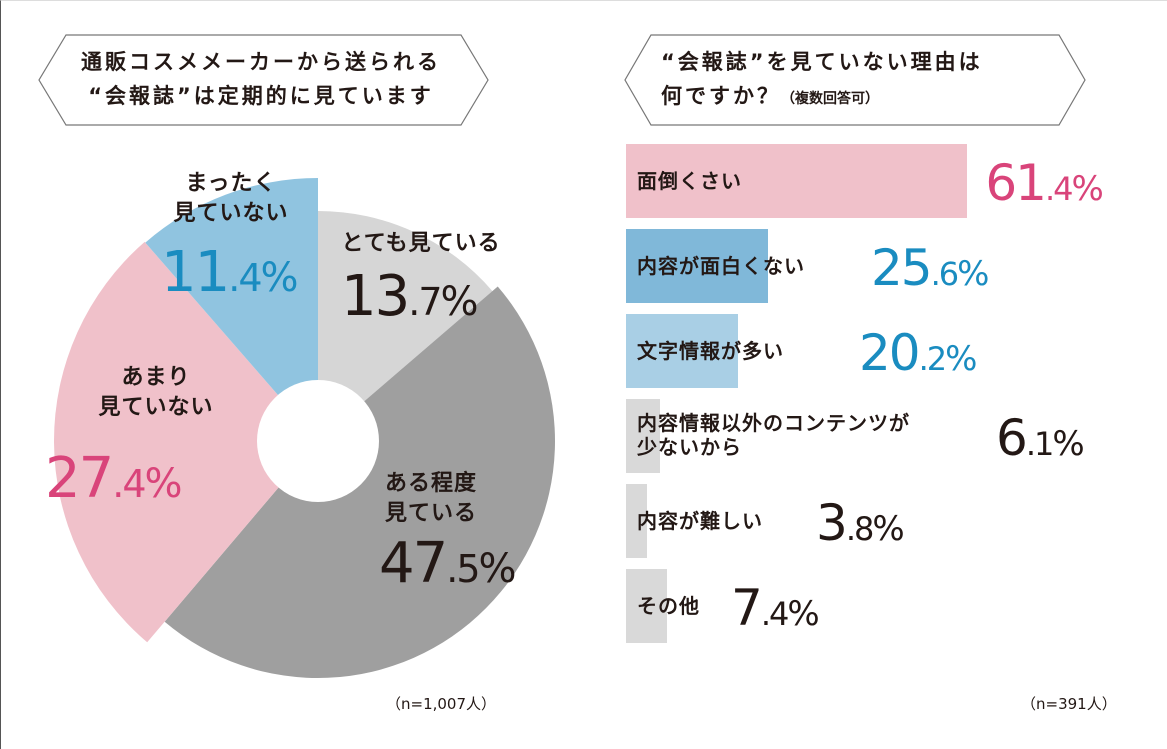 This screenshot has height=749, width=1167. Describe the element at coordinates (375, 296) in the screenshot. I see `value-int: 13` at that location.